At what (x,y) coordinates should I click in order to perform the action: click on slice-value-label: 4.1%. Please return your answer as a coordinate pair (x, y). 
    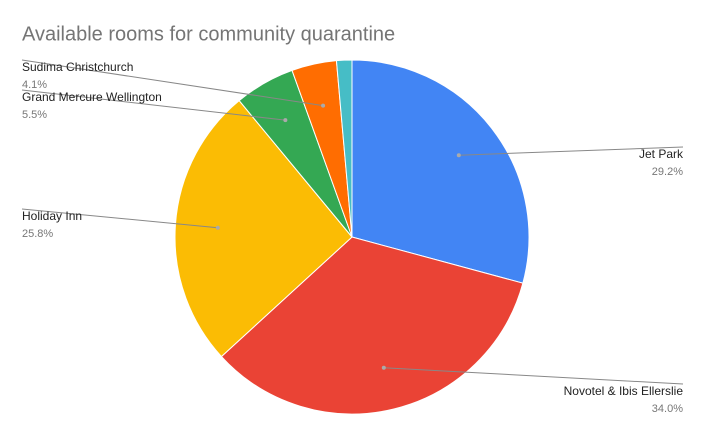
    Looking at the image, I should click on (34, 85).